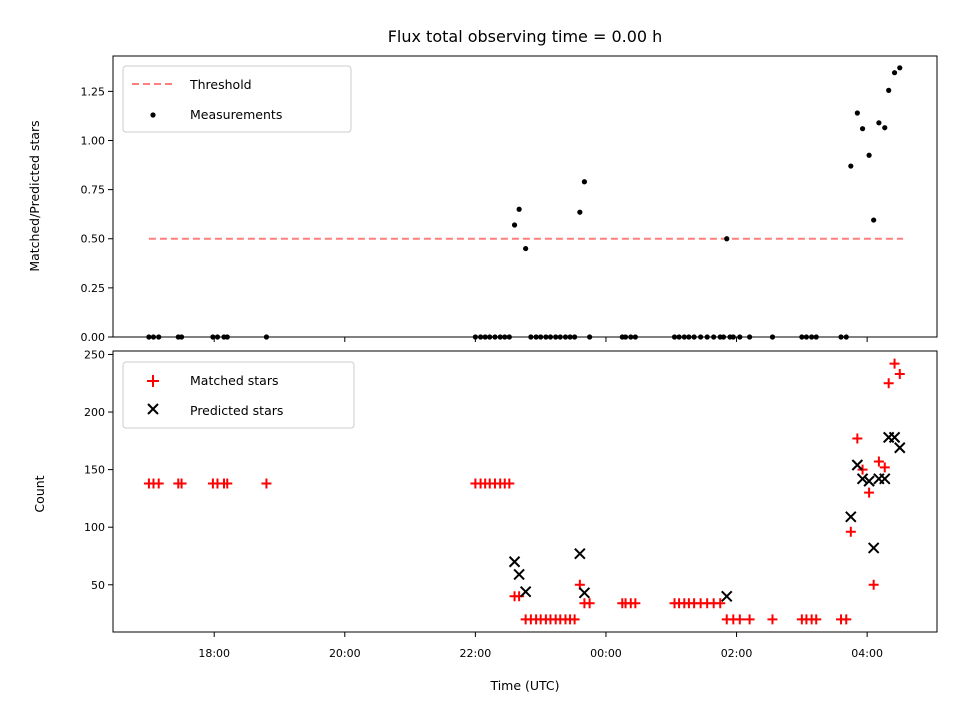 The image size is (960, 720). What do you see at coordinates (93, 337) in the screenshot?
I see `y-tick-label: 0.00` at bounding box center [93, 337].